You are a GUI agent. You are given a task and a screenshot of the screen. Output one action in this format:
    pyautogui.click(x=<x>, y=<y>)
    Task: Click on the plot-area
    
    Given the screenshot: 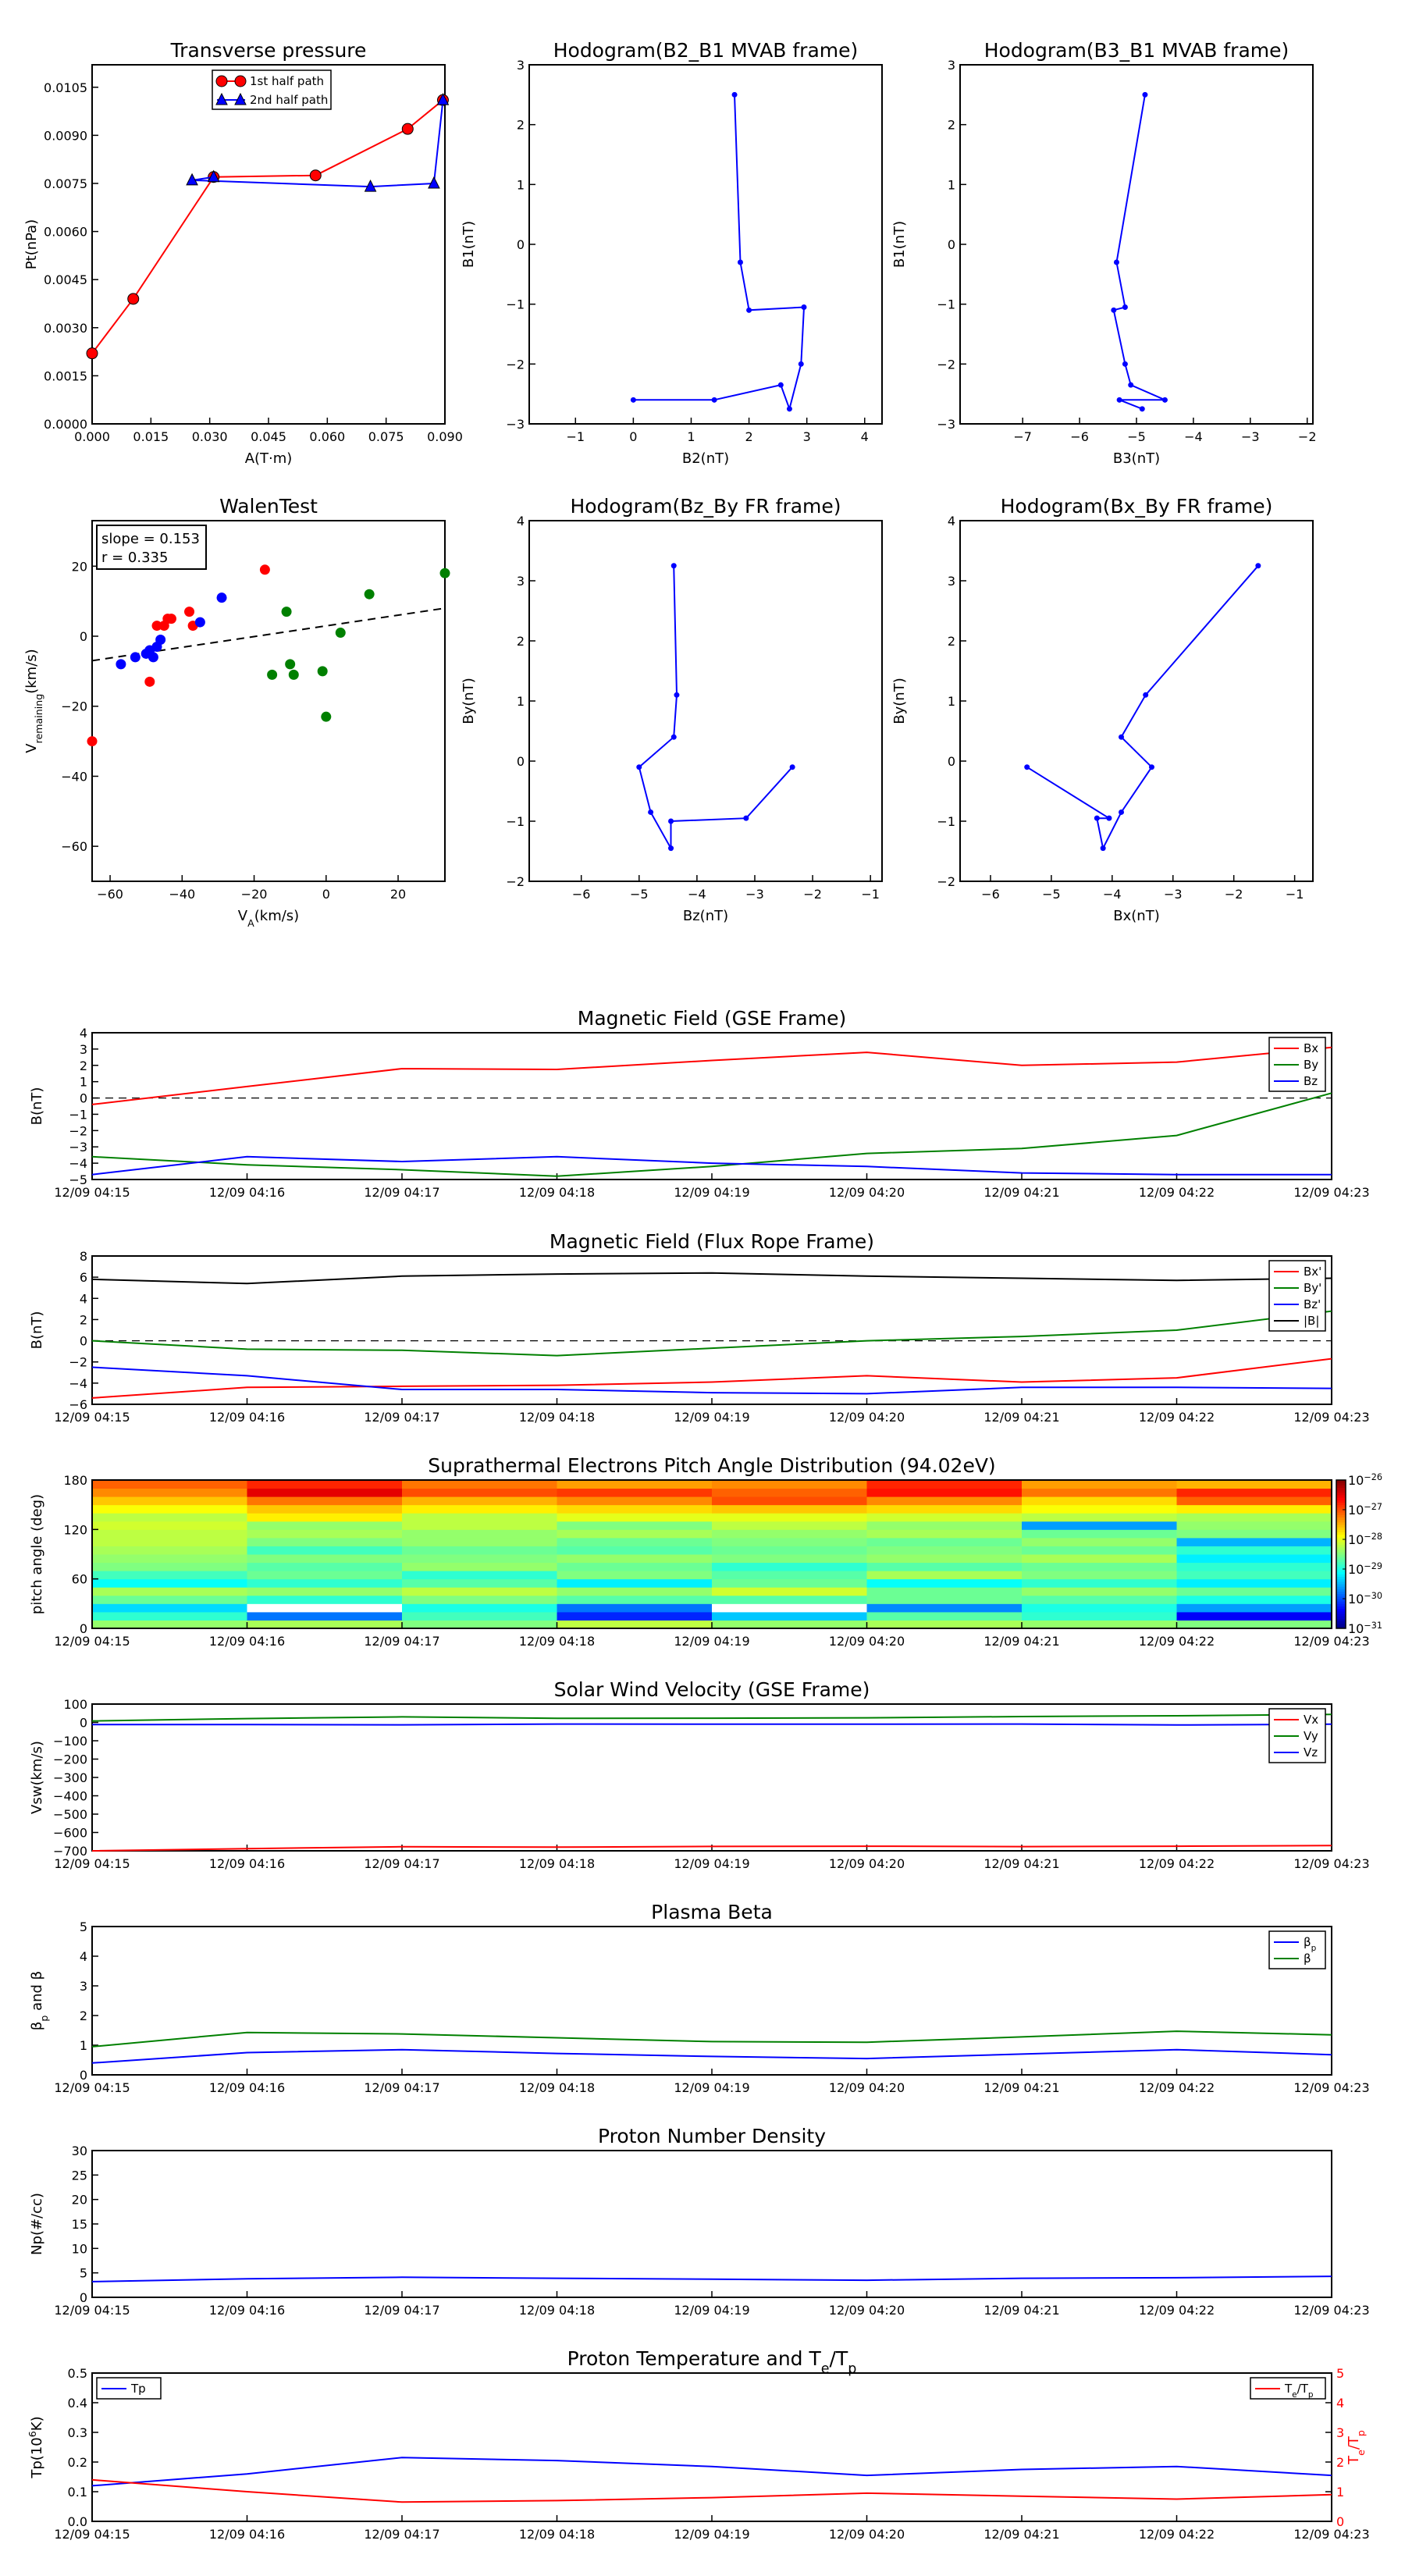 What is the action you would take?
    pyautogui.click(x=269, y=701)
    